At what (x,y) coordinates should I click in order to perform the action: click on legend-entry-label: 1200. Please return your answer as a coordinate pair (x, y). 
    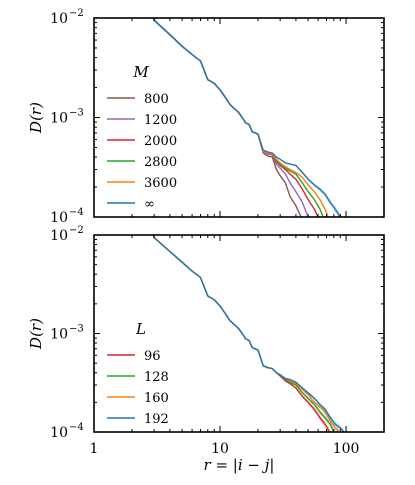
    Looking at the image, I should click on (160, 120).